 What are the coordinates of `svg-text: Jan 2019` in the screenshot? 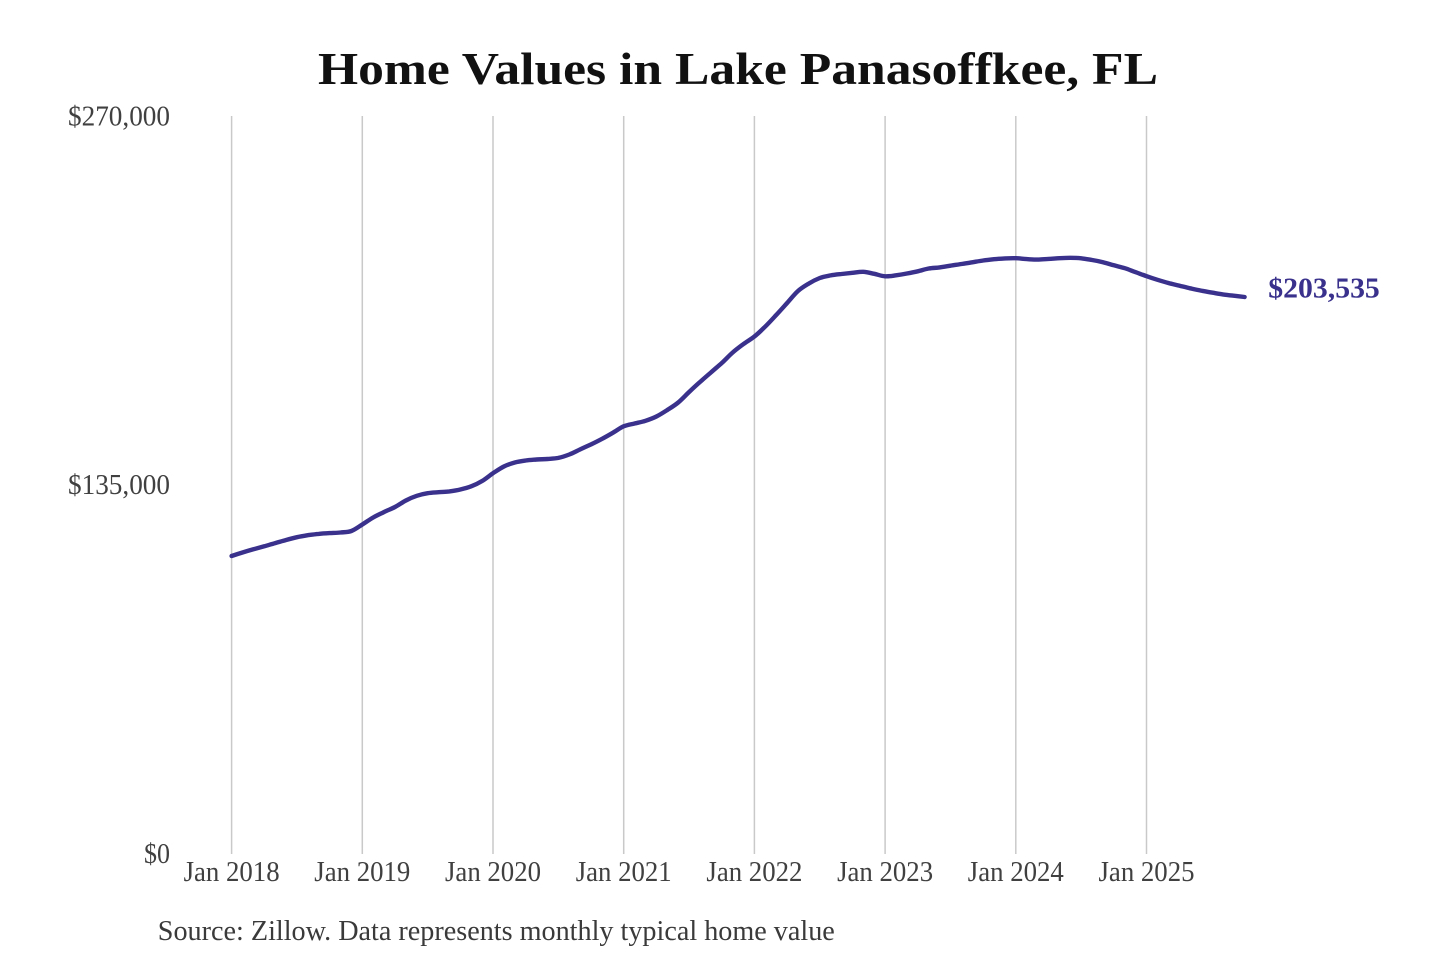 It's located at (362, 872).